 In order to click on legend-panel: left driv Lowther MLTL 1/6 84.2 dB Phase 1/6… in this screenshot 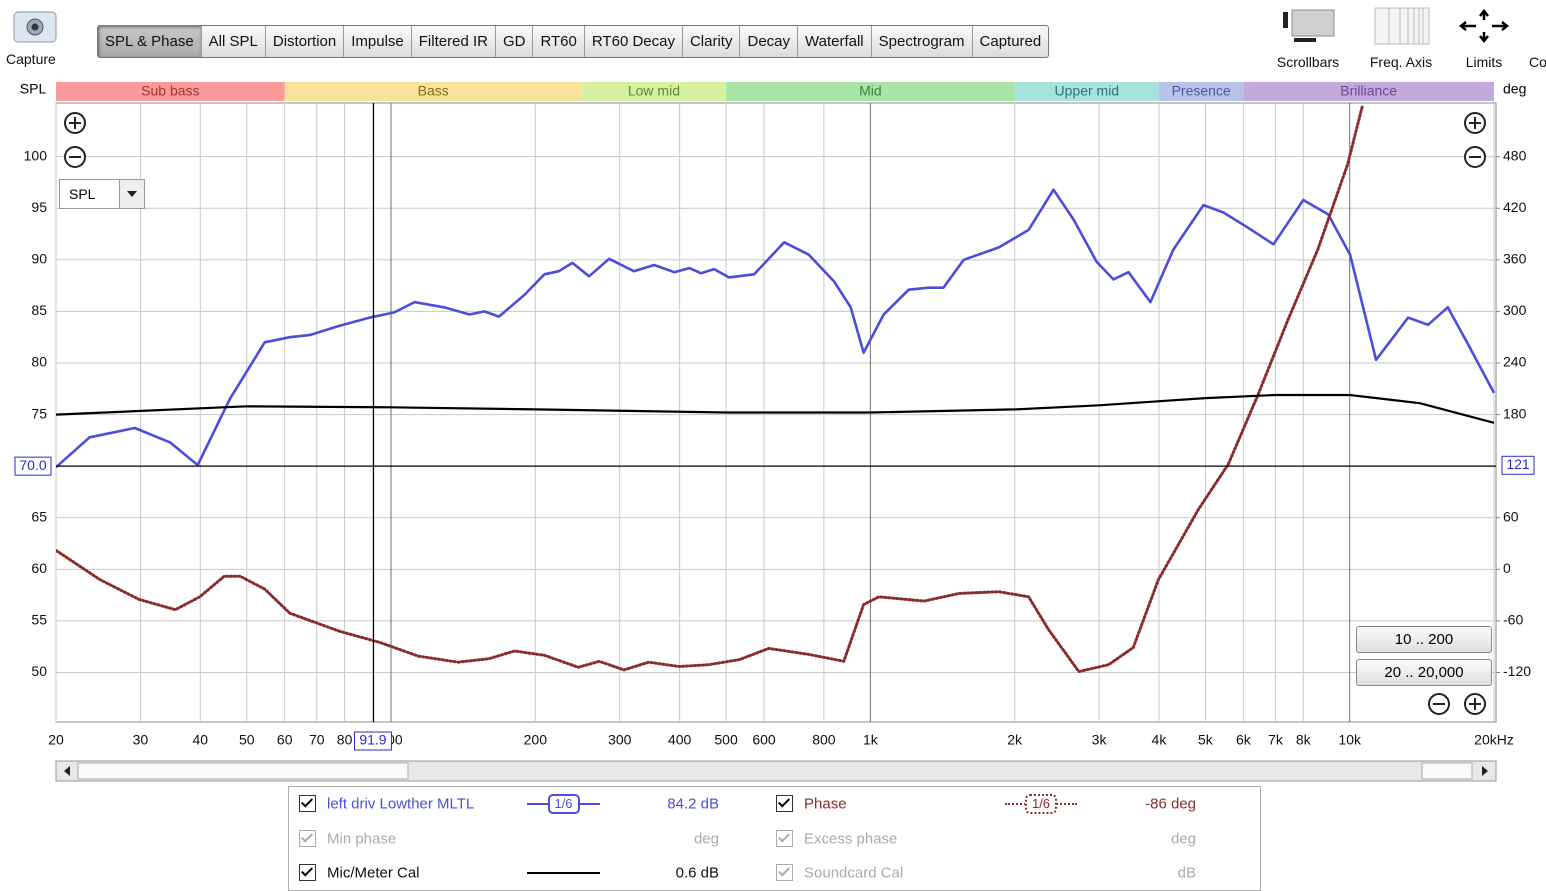, I will do `click(774, 838)`.